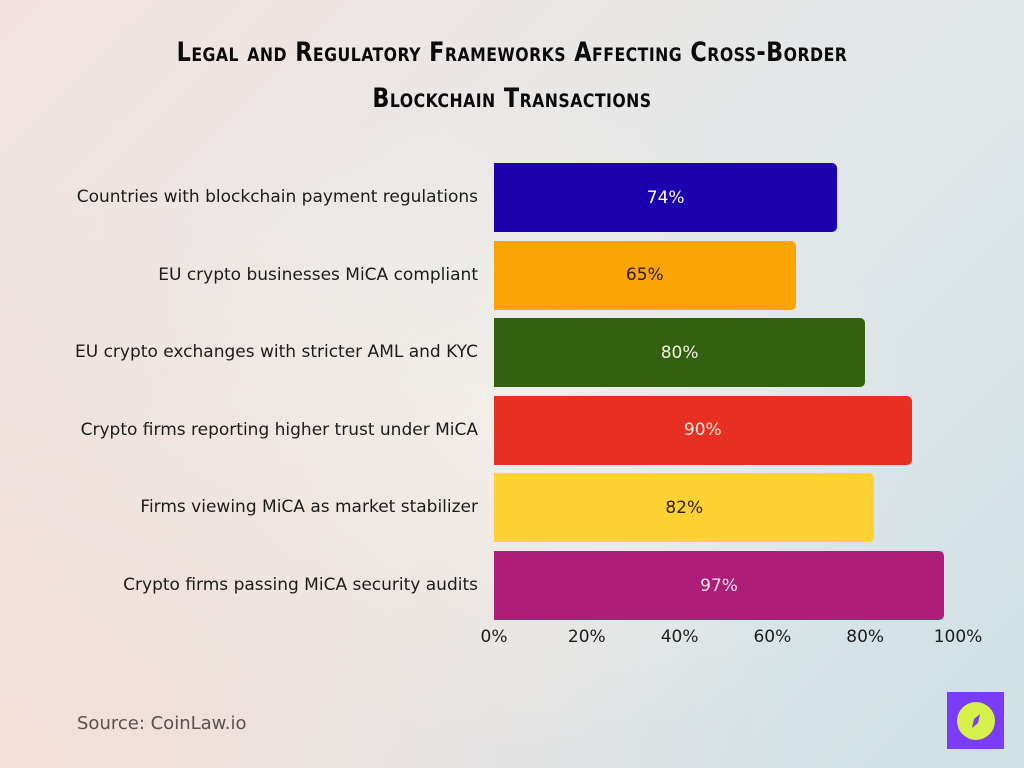  I want to click on category-label: Firms viewing MiCA as market stabilizer, so click(309, 507).